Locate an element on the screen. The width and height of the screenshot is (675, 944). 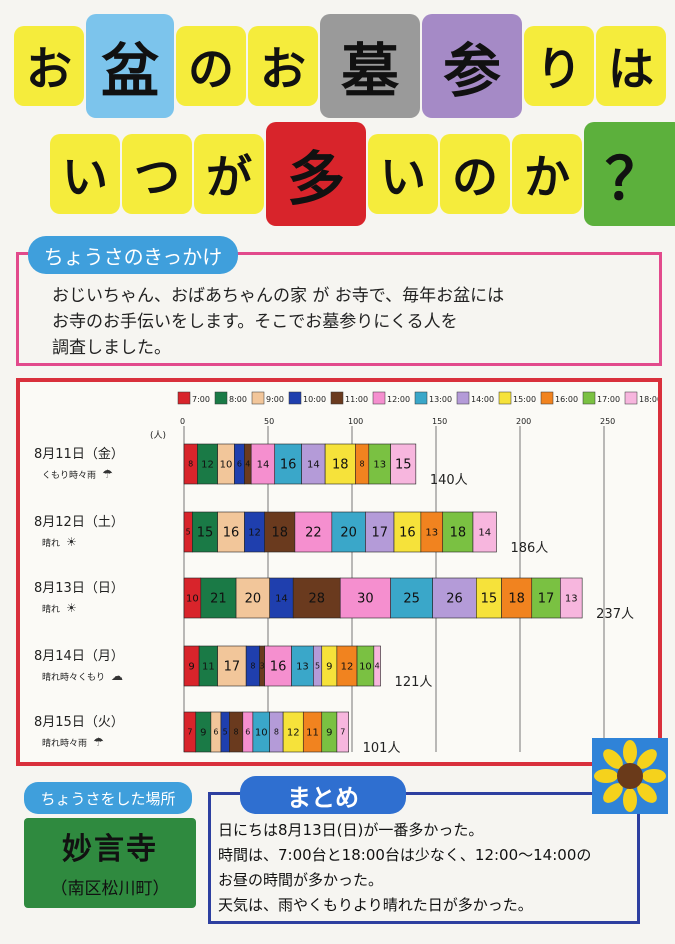
intro-line-1: おじいちゃん、おばあちゃんの家 が お寺で、毎年お盆には is located at coordinates (278, 296).